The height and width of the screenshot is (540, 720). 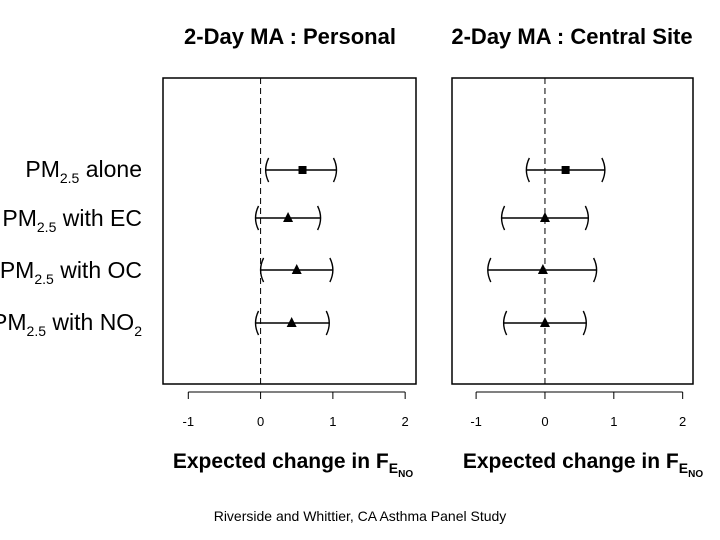 What do you see at coordinates (260, 421) in the screenshot?
I see `x-tick-label-personal-1: 0` at bounding box center [260, 421].